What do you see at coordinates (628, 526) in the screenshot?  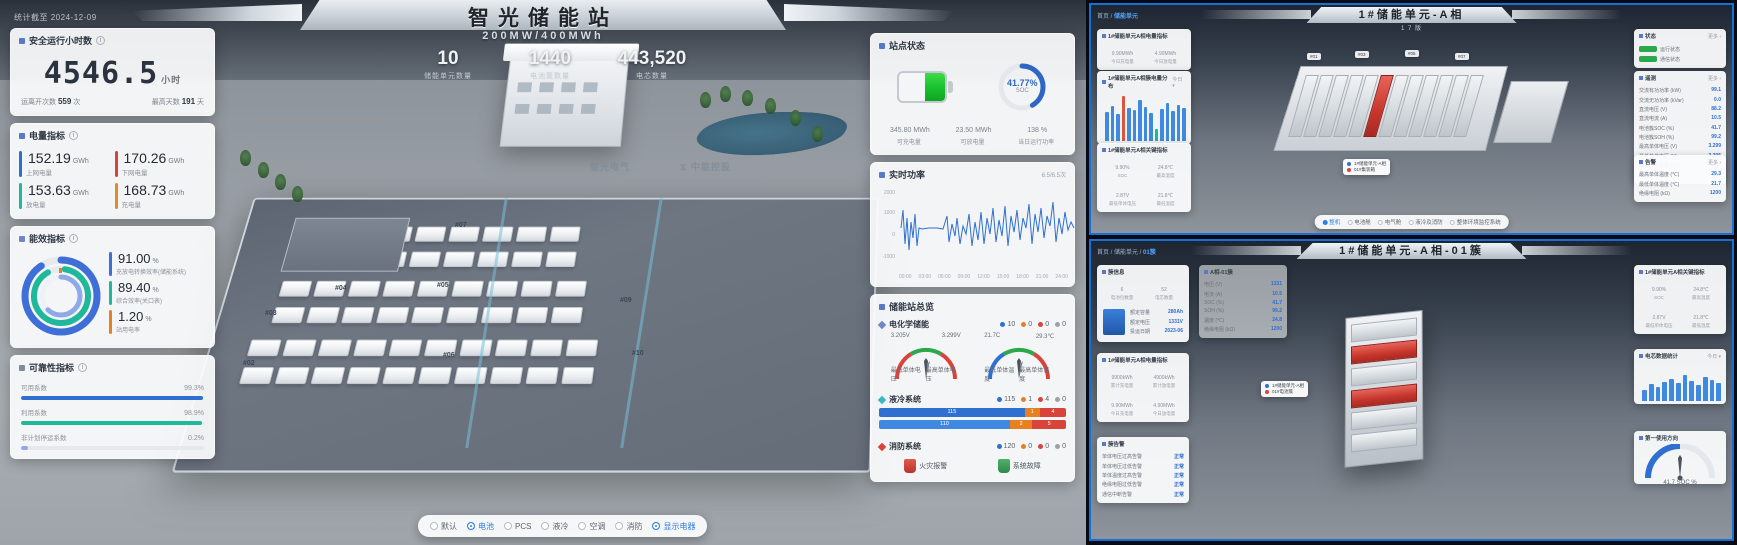 I see `toolbar-item-fire: 消防` at bounding box center [628, 526].